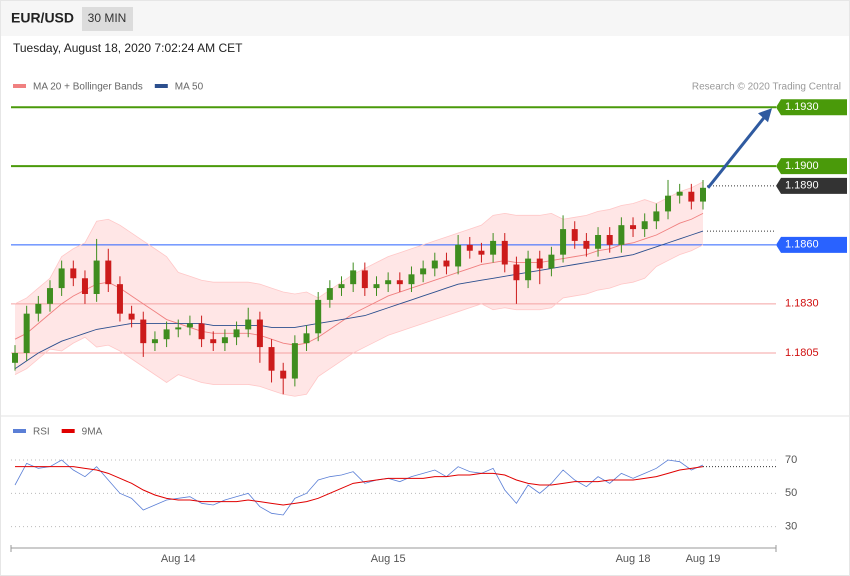 This screenshot has width=850, height=576. Describe the element at coordinates (128, 48) in the screenshot. I see `timestamp: Tuesday, August 18, 2020 7:02:24 AM CET` at that location.